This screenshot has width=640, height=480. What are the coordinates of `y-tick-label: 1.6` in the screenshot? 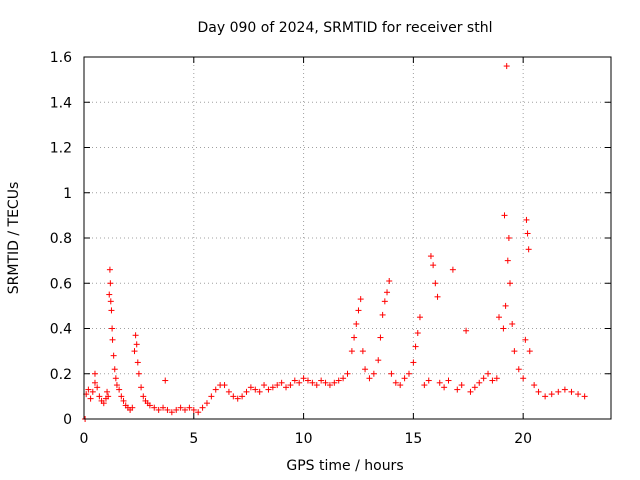 It's located at (61, 58).